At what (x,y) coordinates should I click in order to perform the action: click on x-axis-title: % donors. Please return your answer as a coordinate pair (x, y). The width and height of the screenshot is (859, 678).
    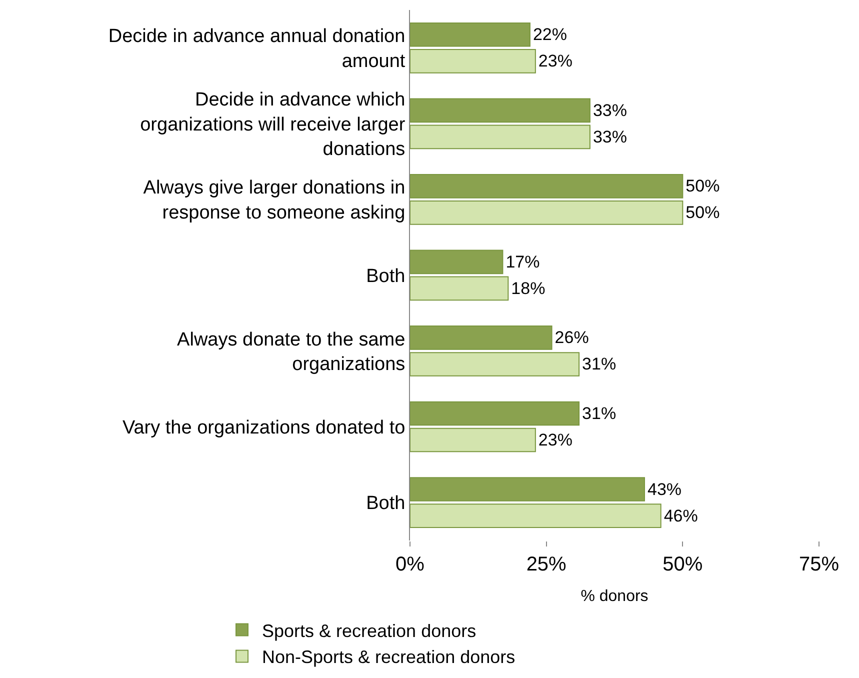
    Looking at the image, I should click on (614, 597).